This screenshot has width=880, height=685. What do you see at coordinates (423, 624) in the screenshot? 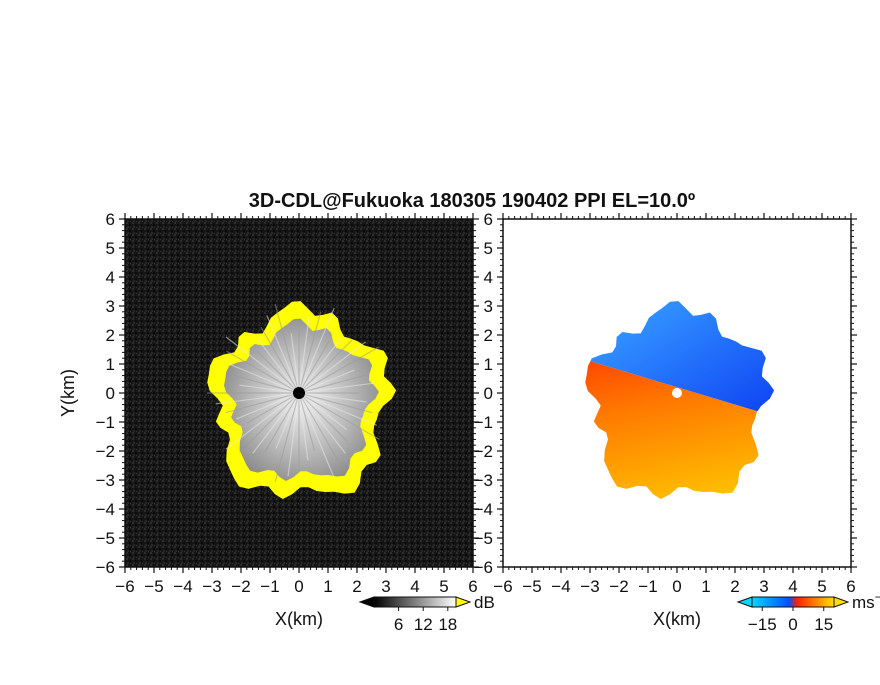
I see `colorbar-tick-label: 12` at bounding box center [423, 624].